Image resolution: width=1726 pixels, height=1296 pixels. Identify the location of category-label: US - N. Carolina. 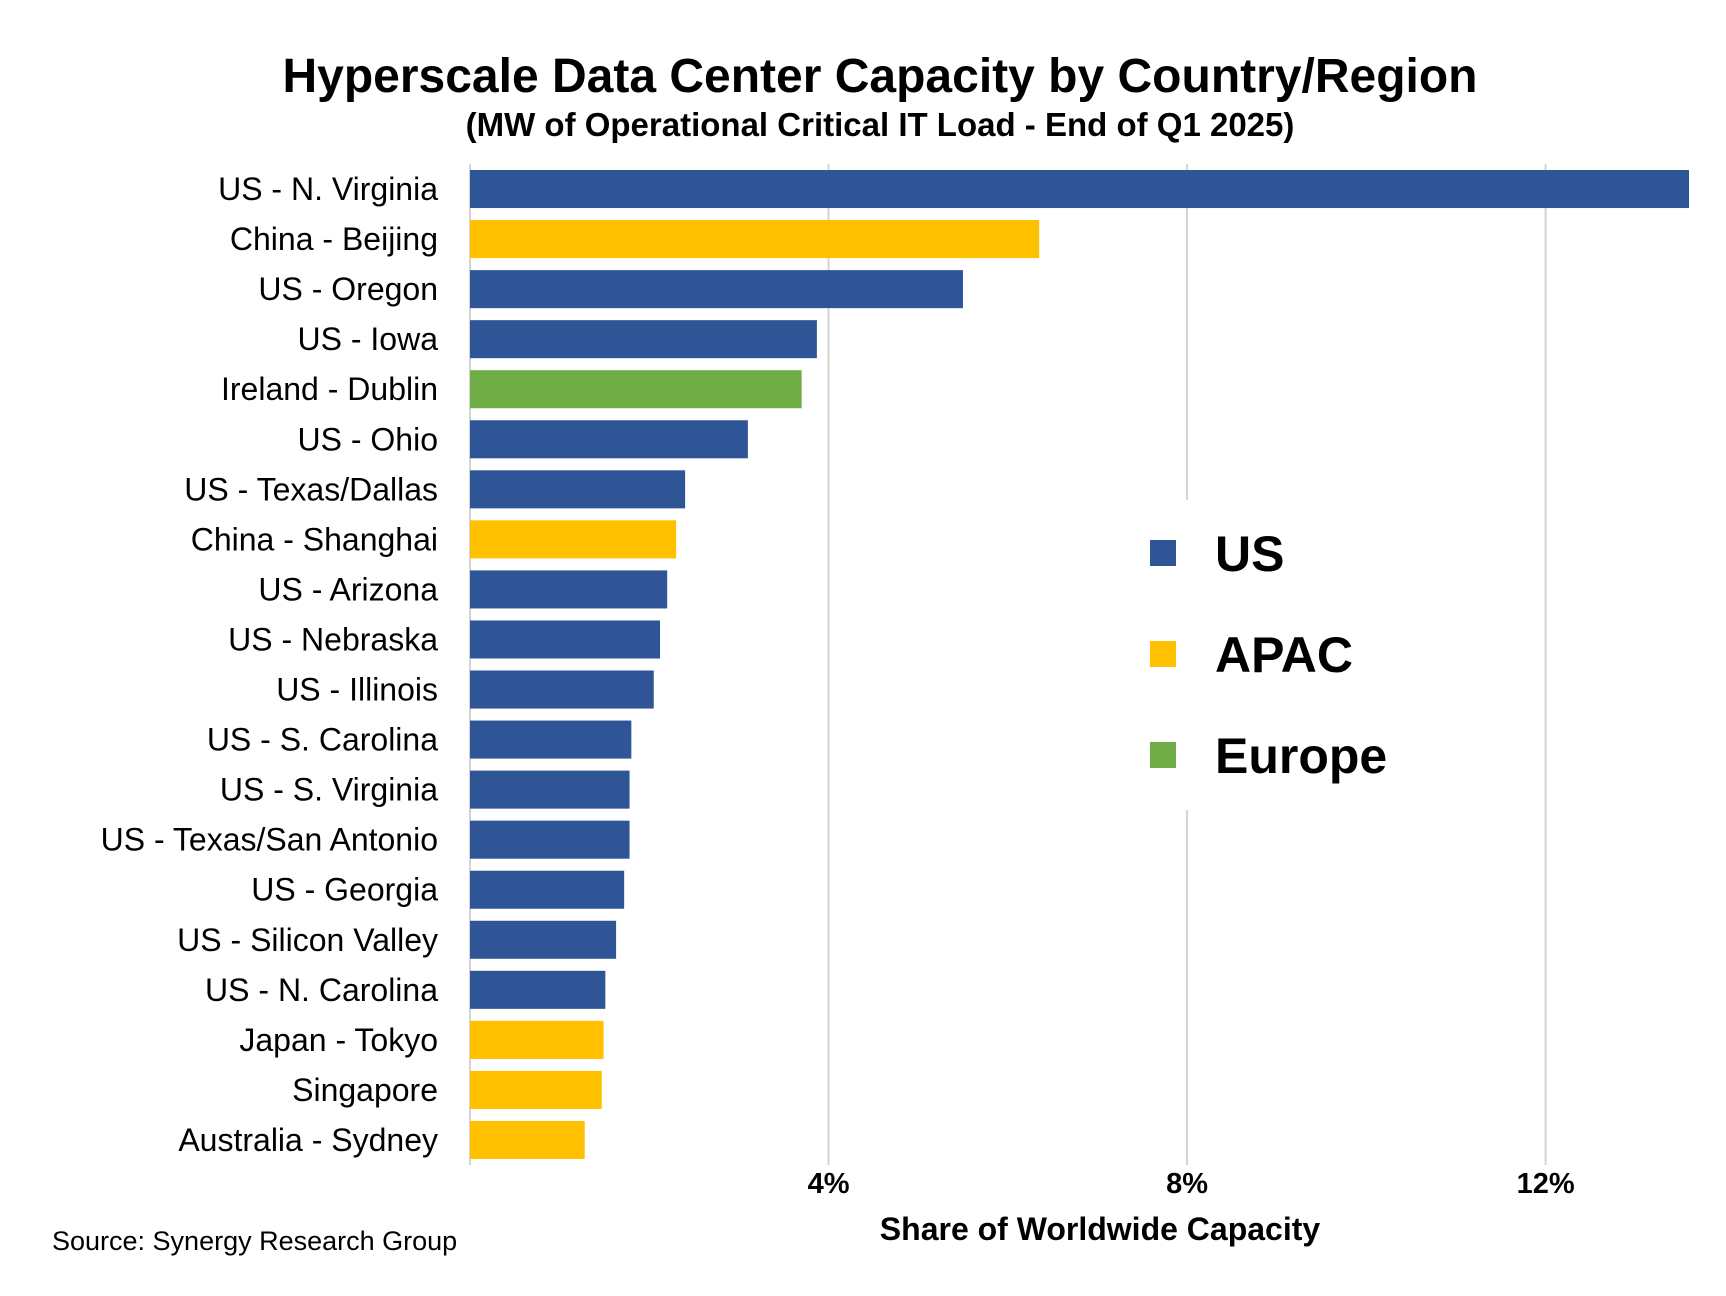
(321, 990).